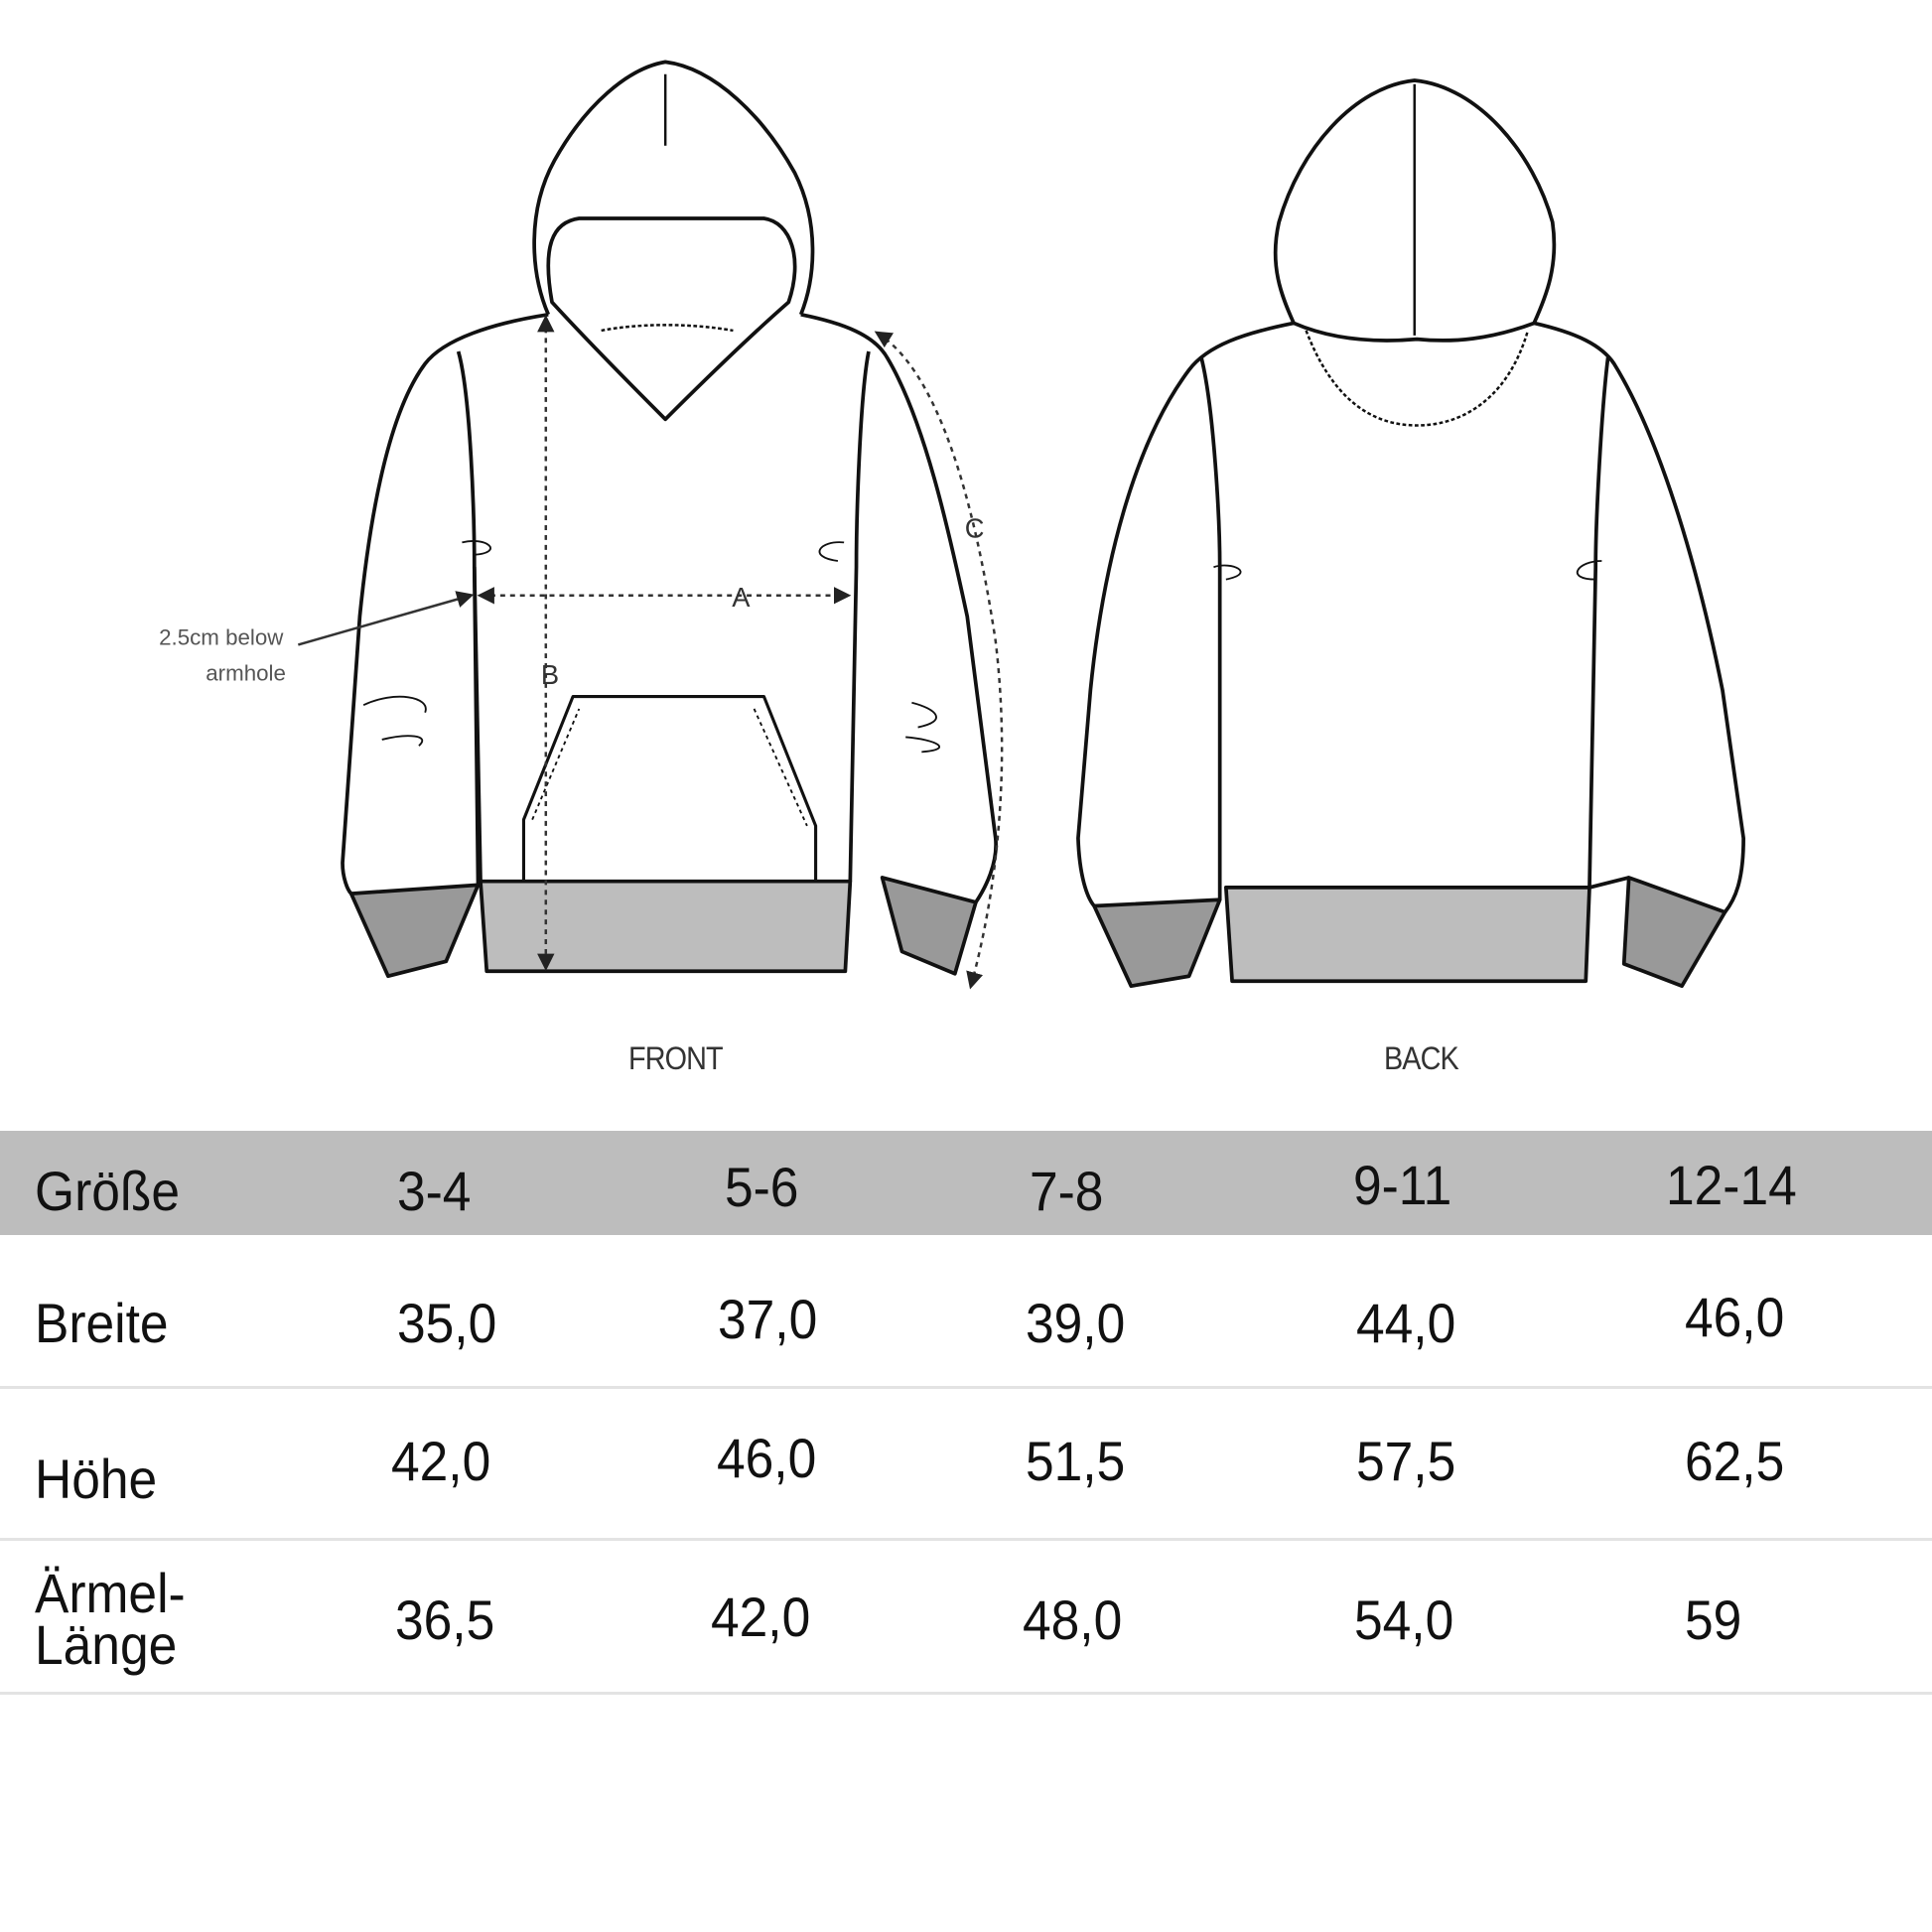  Describe the element at coordinates (1406, 1461) in the screenshot. I see `table-cell: 57,5` at that location.